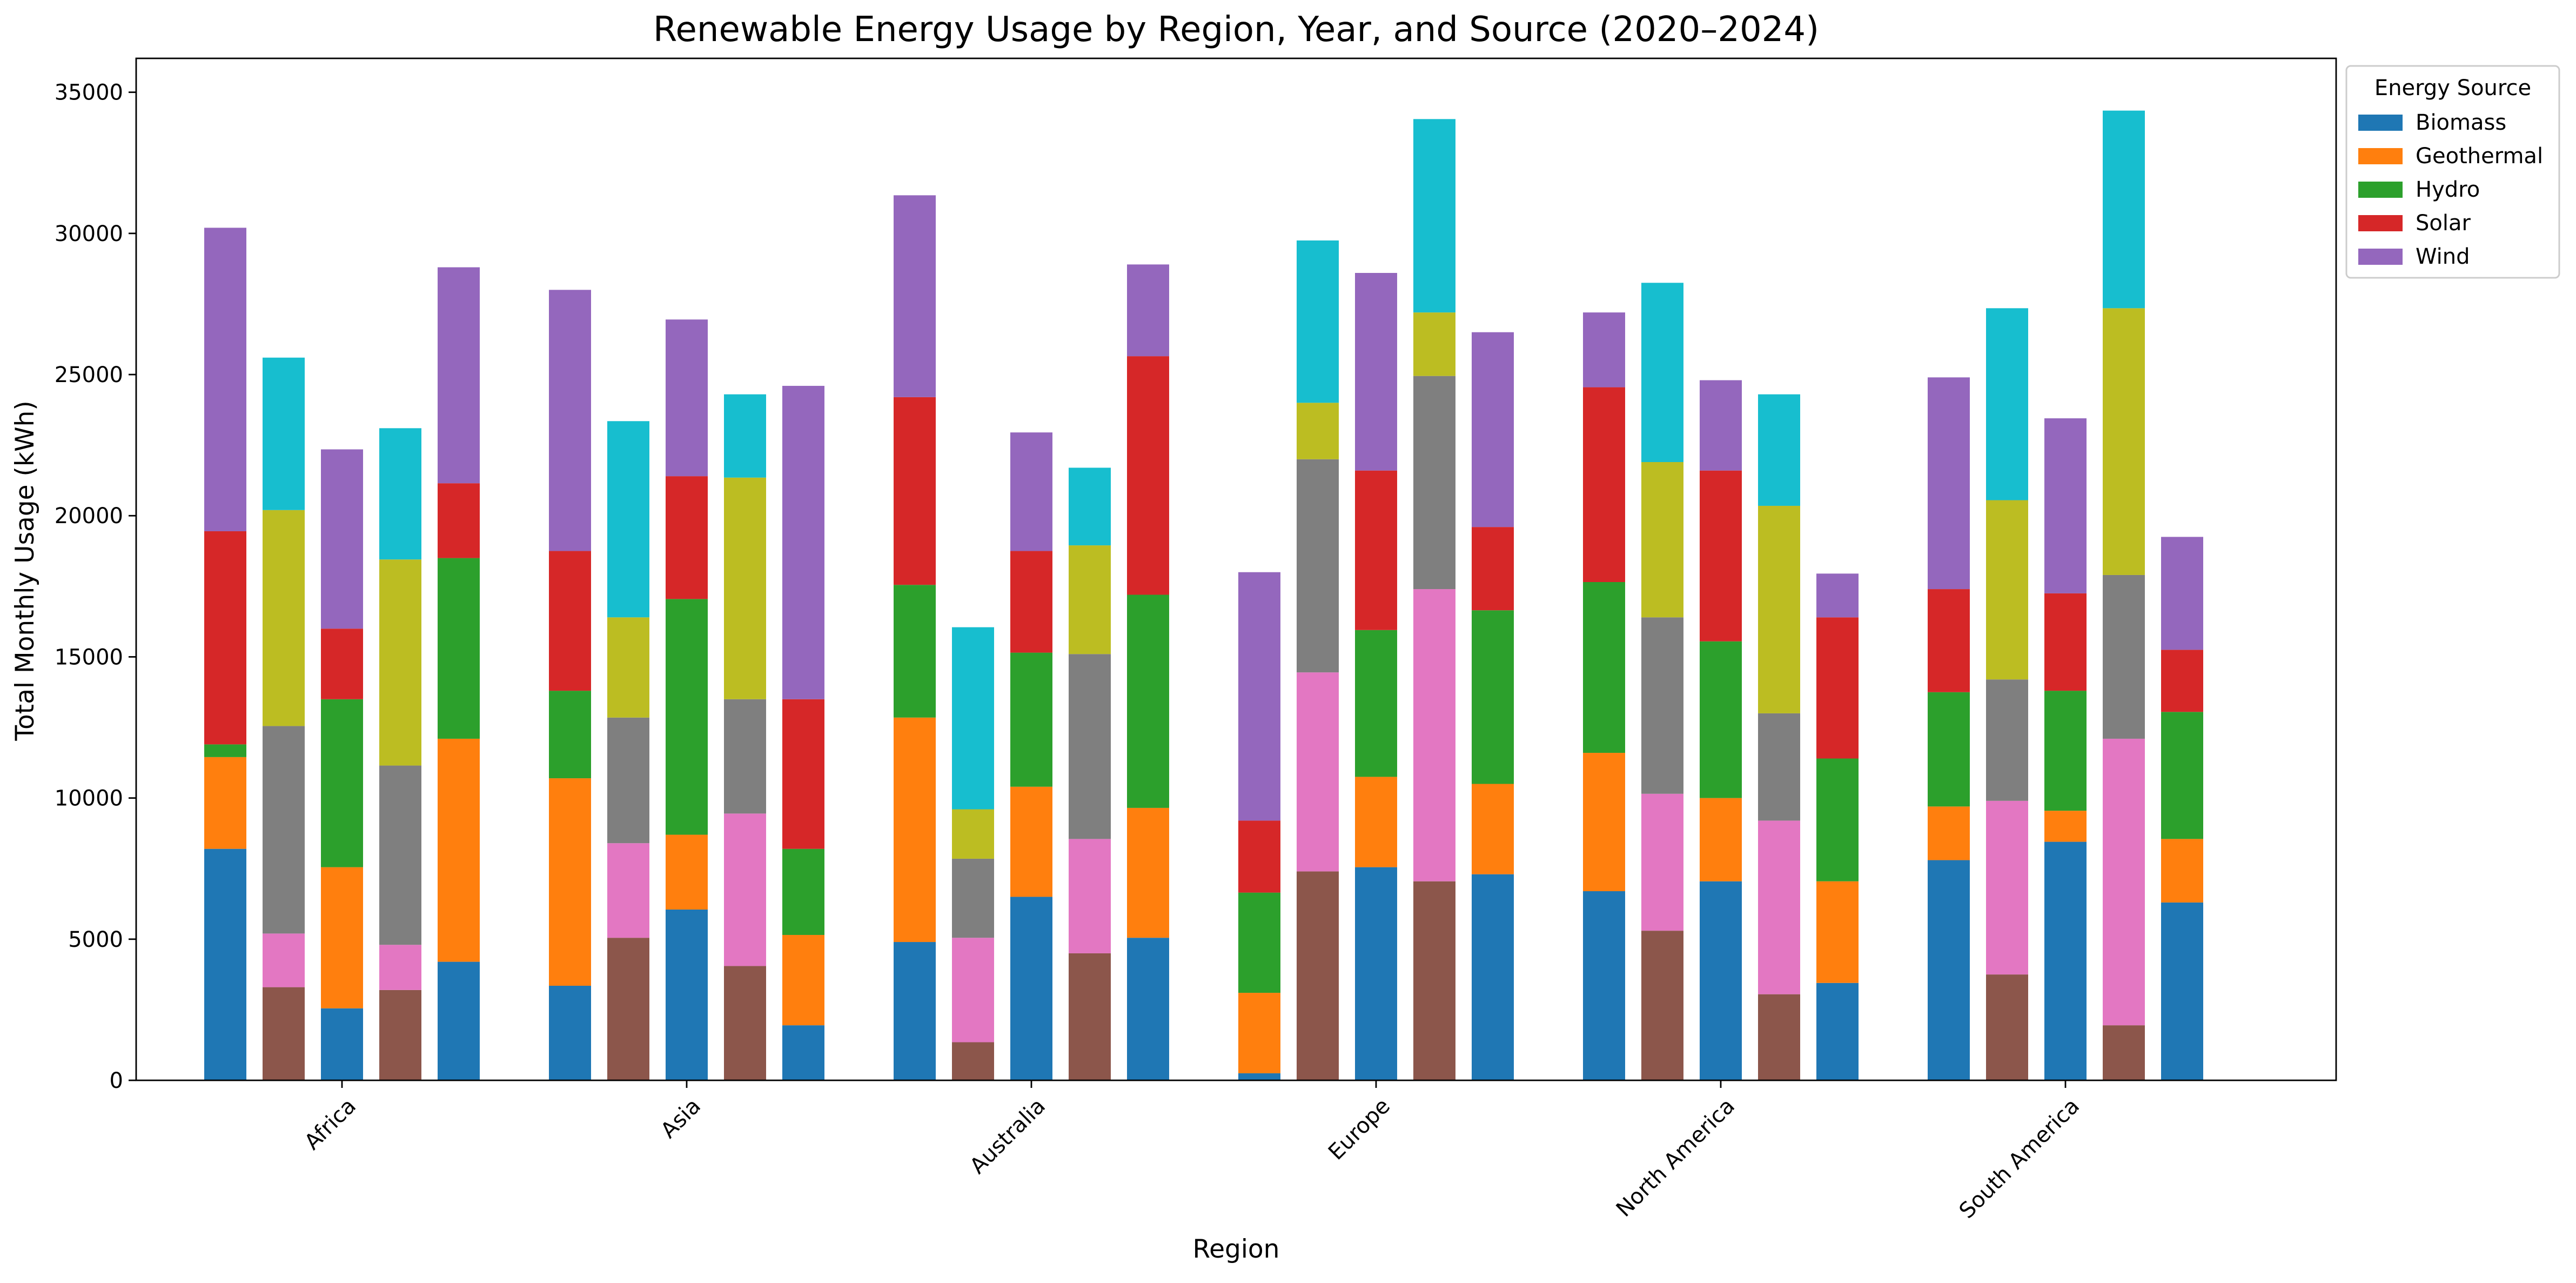 This screenshot has height=1283, width=2576. What do you see at coordinates (284, 830) in the screenshot?
I see `bar-africa-2-hydro` at bounding box center [284, 830].